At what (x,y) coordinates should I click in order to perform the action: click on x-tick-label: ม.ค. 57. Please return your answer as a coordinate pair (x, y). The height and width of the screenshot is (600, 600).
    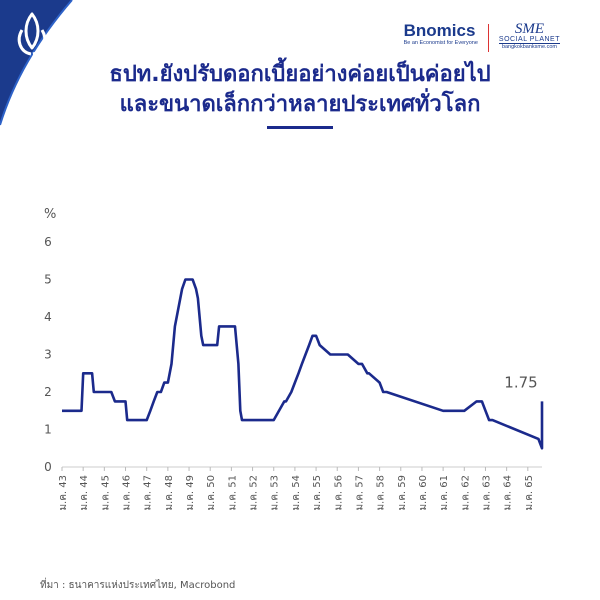
    Looking at the image, I should click on (359, 493).